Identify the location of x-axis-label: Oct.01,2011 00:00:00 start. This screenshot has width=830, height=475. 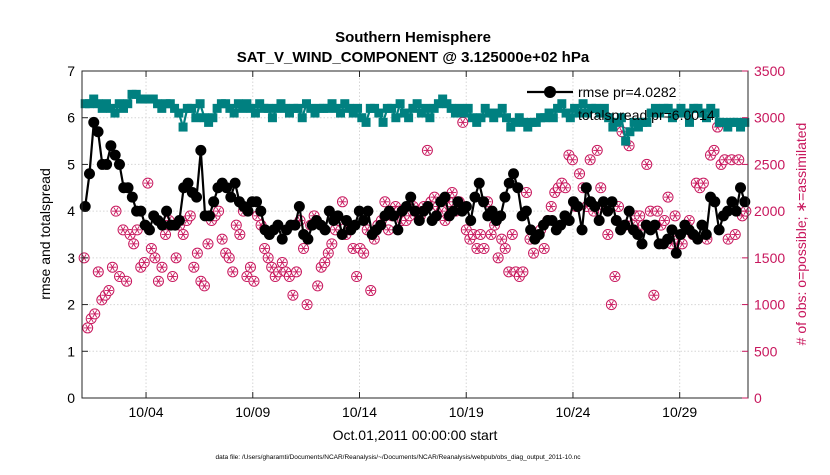
(415, 435).